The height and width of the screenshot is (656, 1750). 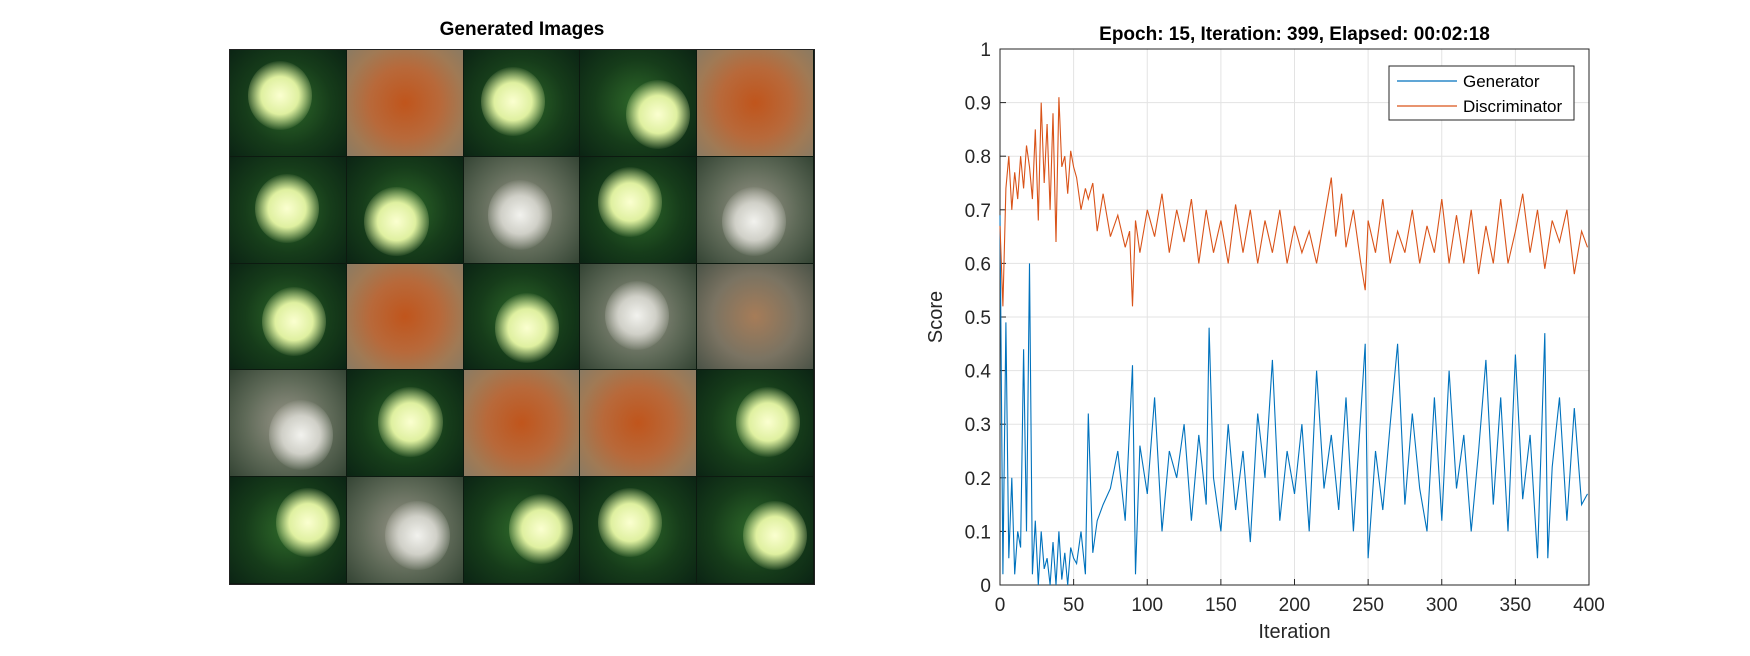 What do you see at coordinates (1513, 106) in the screenshot?
I see `legend-label: Discriminator` at bounding box center [1513, 106].